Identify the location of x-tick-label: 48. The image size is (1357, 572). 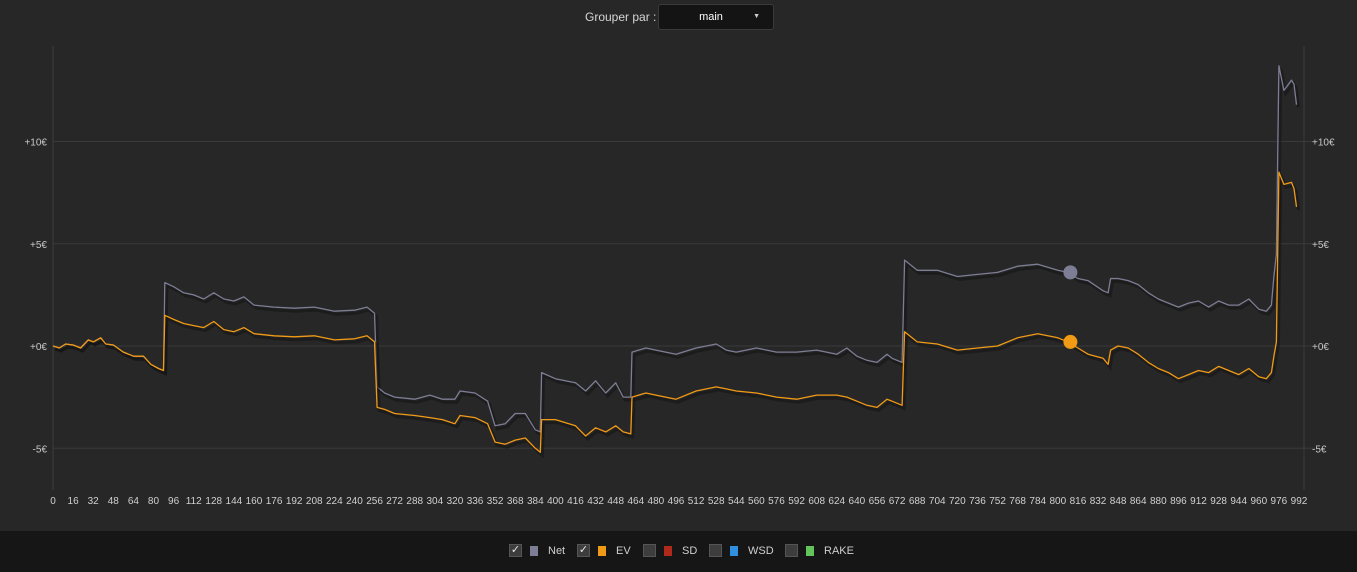
(114, 501).